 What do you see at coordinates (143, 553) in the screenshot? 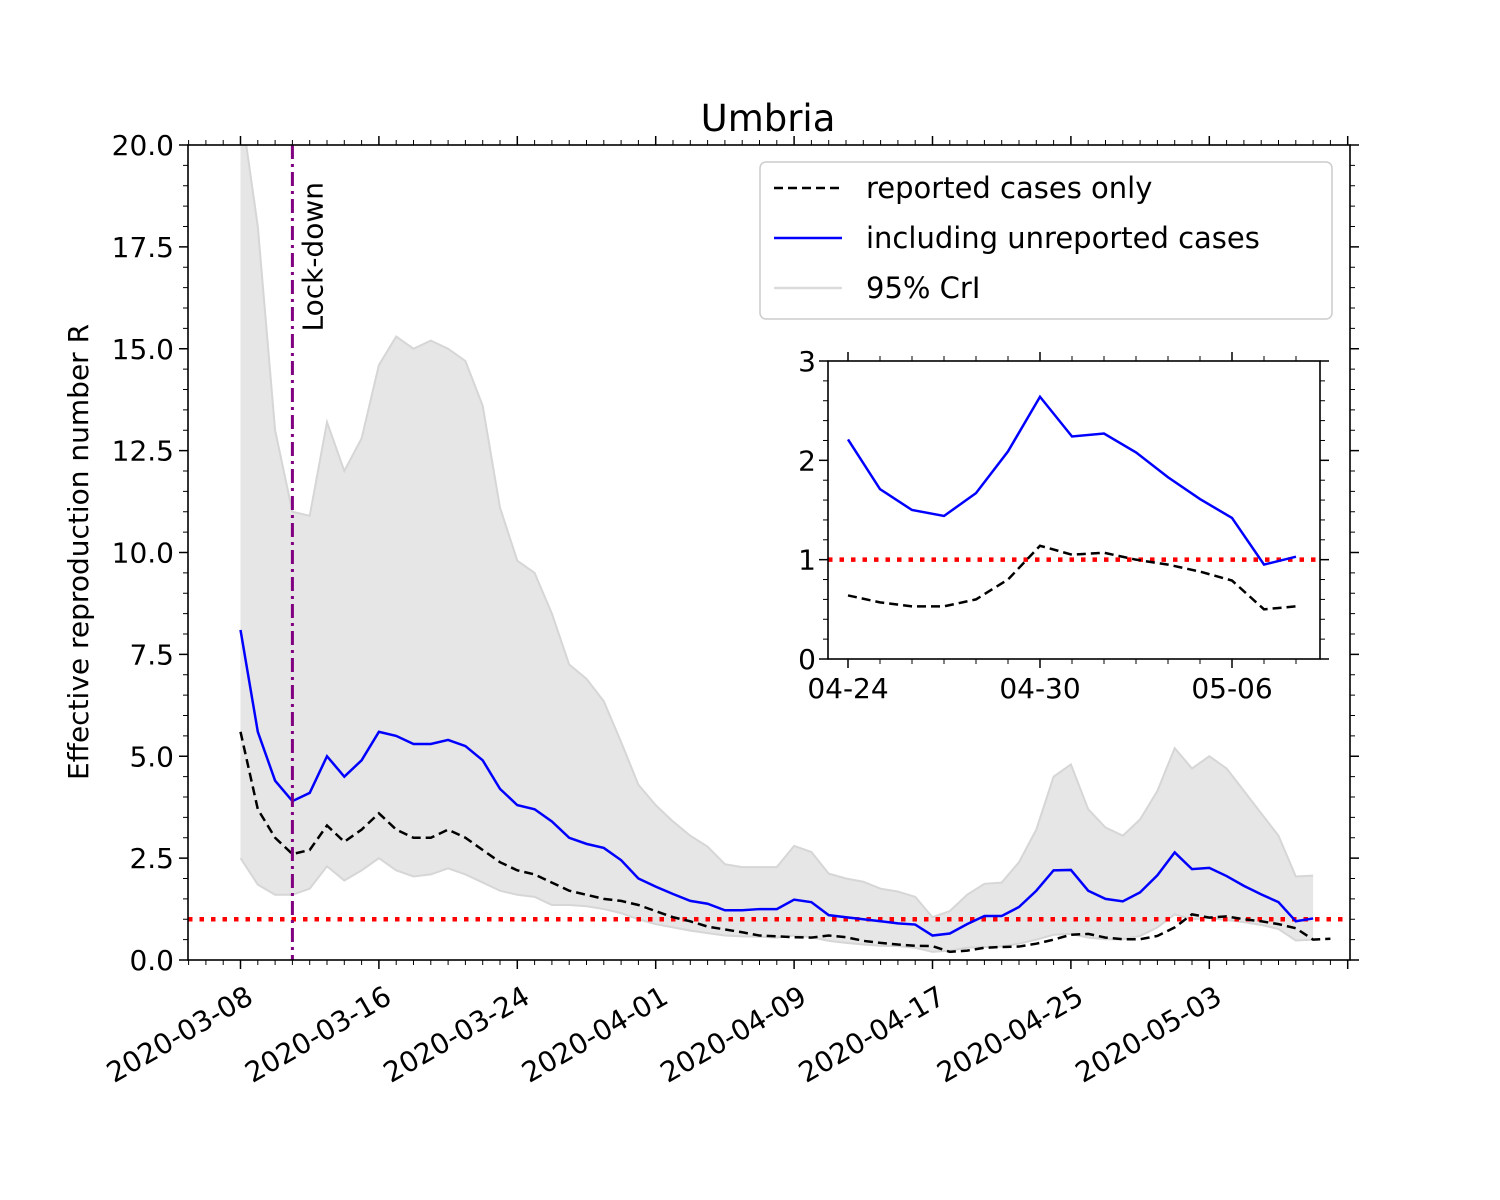
I see `y-tick-label: 10.0` at bounding box center [143, 553].